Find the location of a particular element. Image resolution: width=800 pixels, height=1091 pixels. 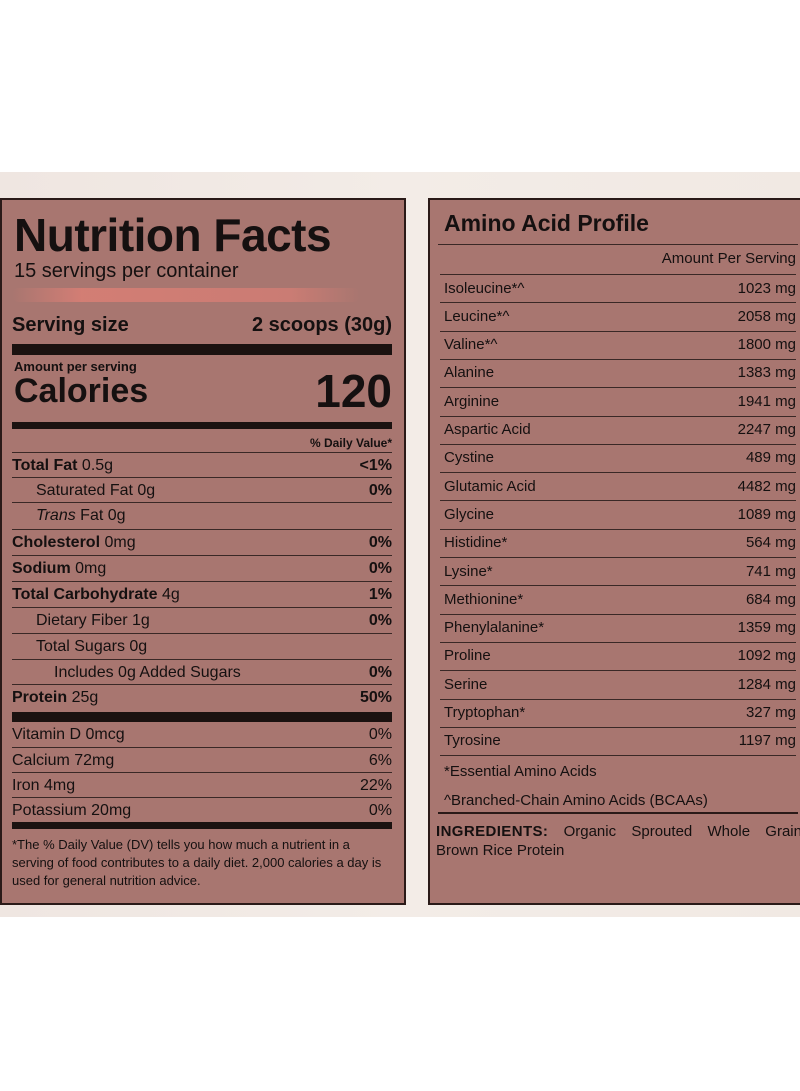

amino-name: Glutamic Acid is located at coordinates (490, 486).